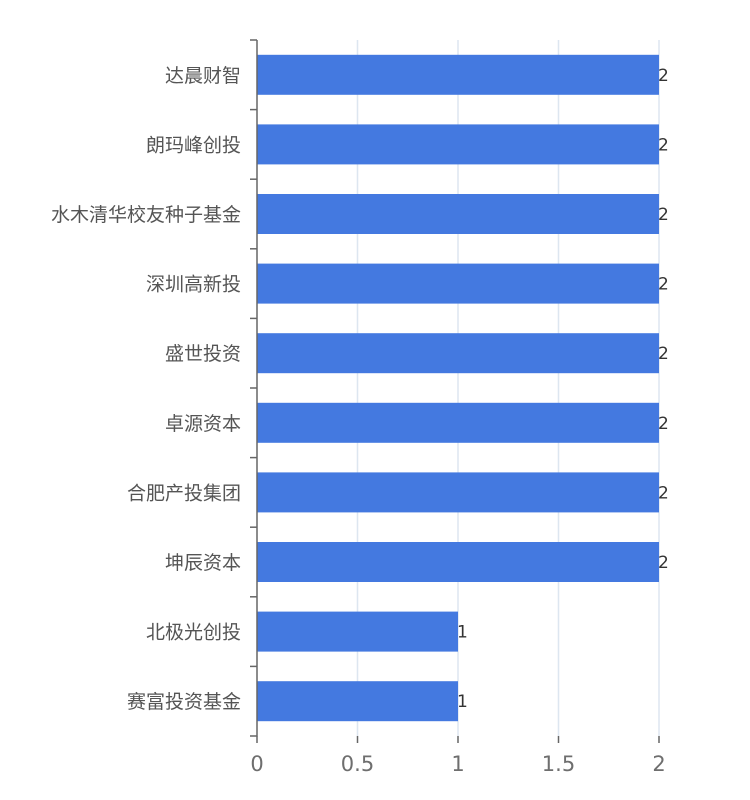 This screenshot has height=800, width=750. Describe the element at coordinates (203, 354) in the screenshot. I see `category-label: 盛世投资` at that location.